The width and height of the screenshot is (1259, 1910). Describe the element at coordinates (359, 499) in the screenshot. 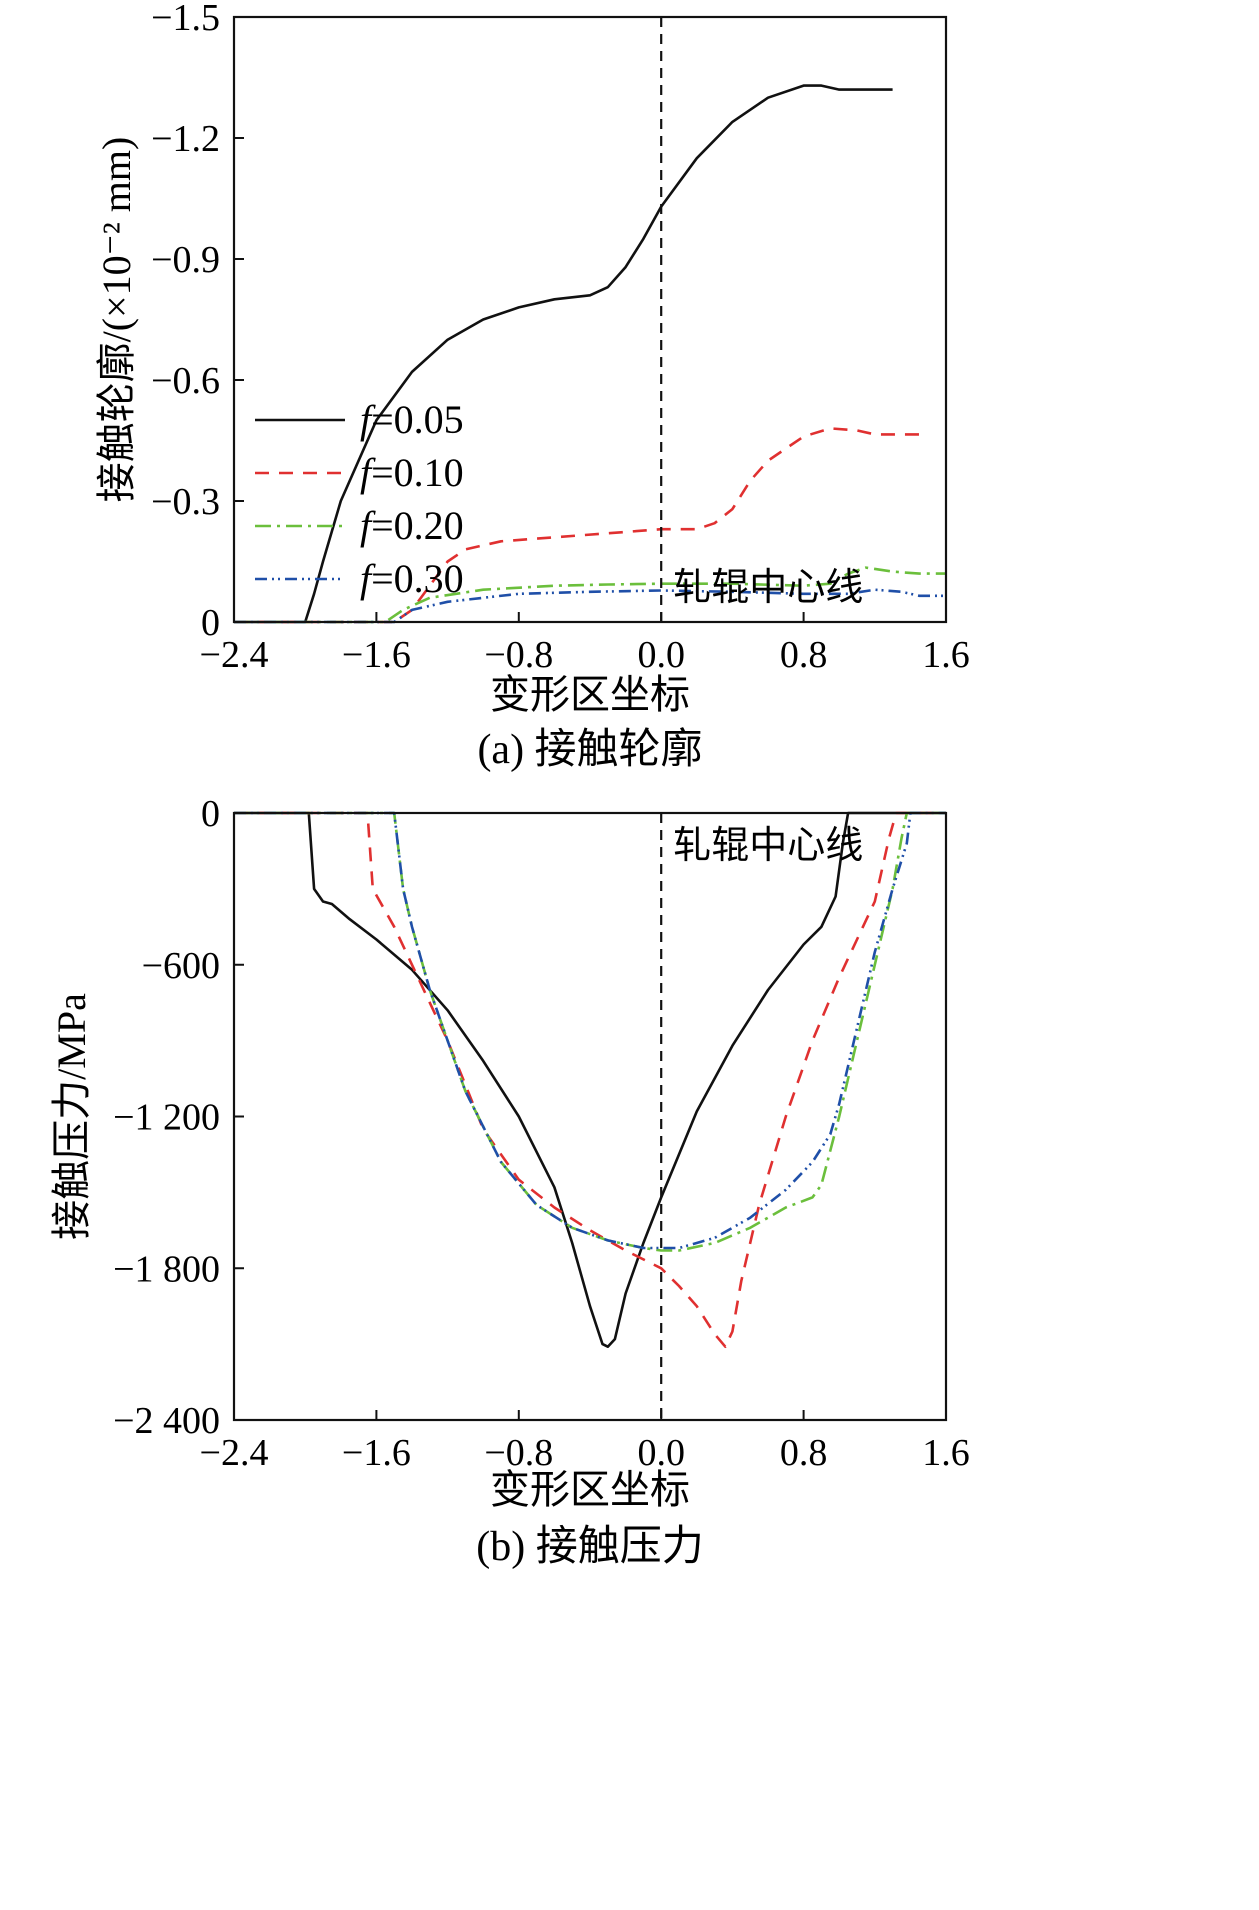

I see `panel-a-legend: f=0.05 f=0.10 f=0.20 f=0.30` at that location.